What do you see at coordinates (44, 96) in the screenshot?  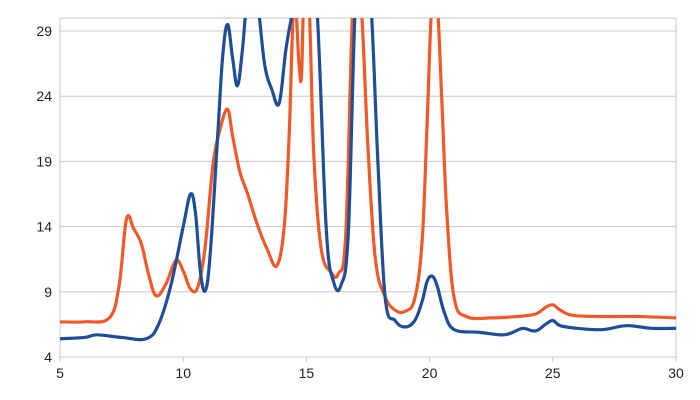 I see `y-tick-label: 24` at bounding box center [44, 96].